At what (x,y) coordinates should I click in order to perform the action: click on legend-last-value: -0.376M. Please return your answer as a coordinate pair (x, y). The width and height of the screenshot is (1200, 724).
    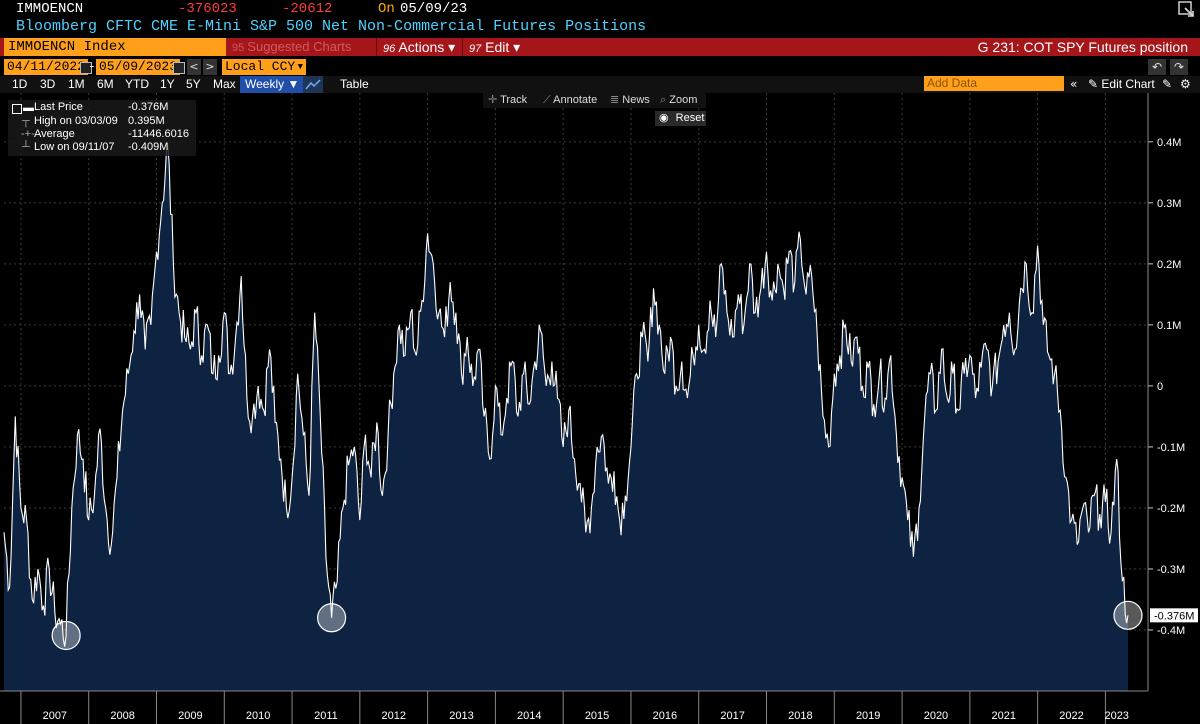
    Looking at the image, I should click on (148, 107).